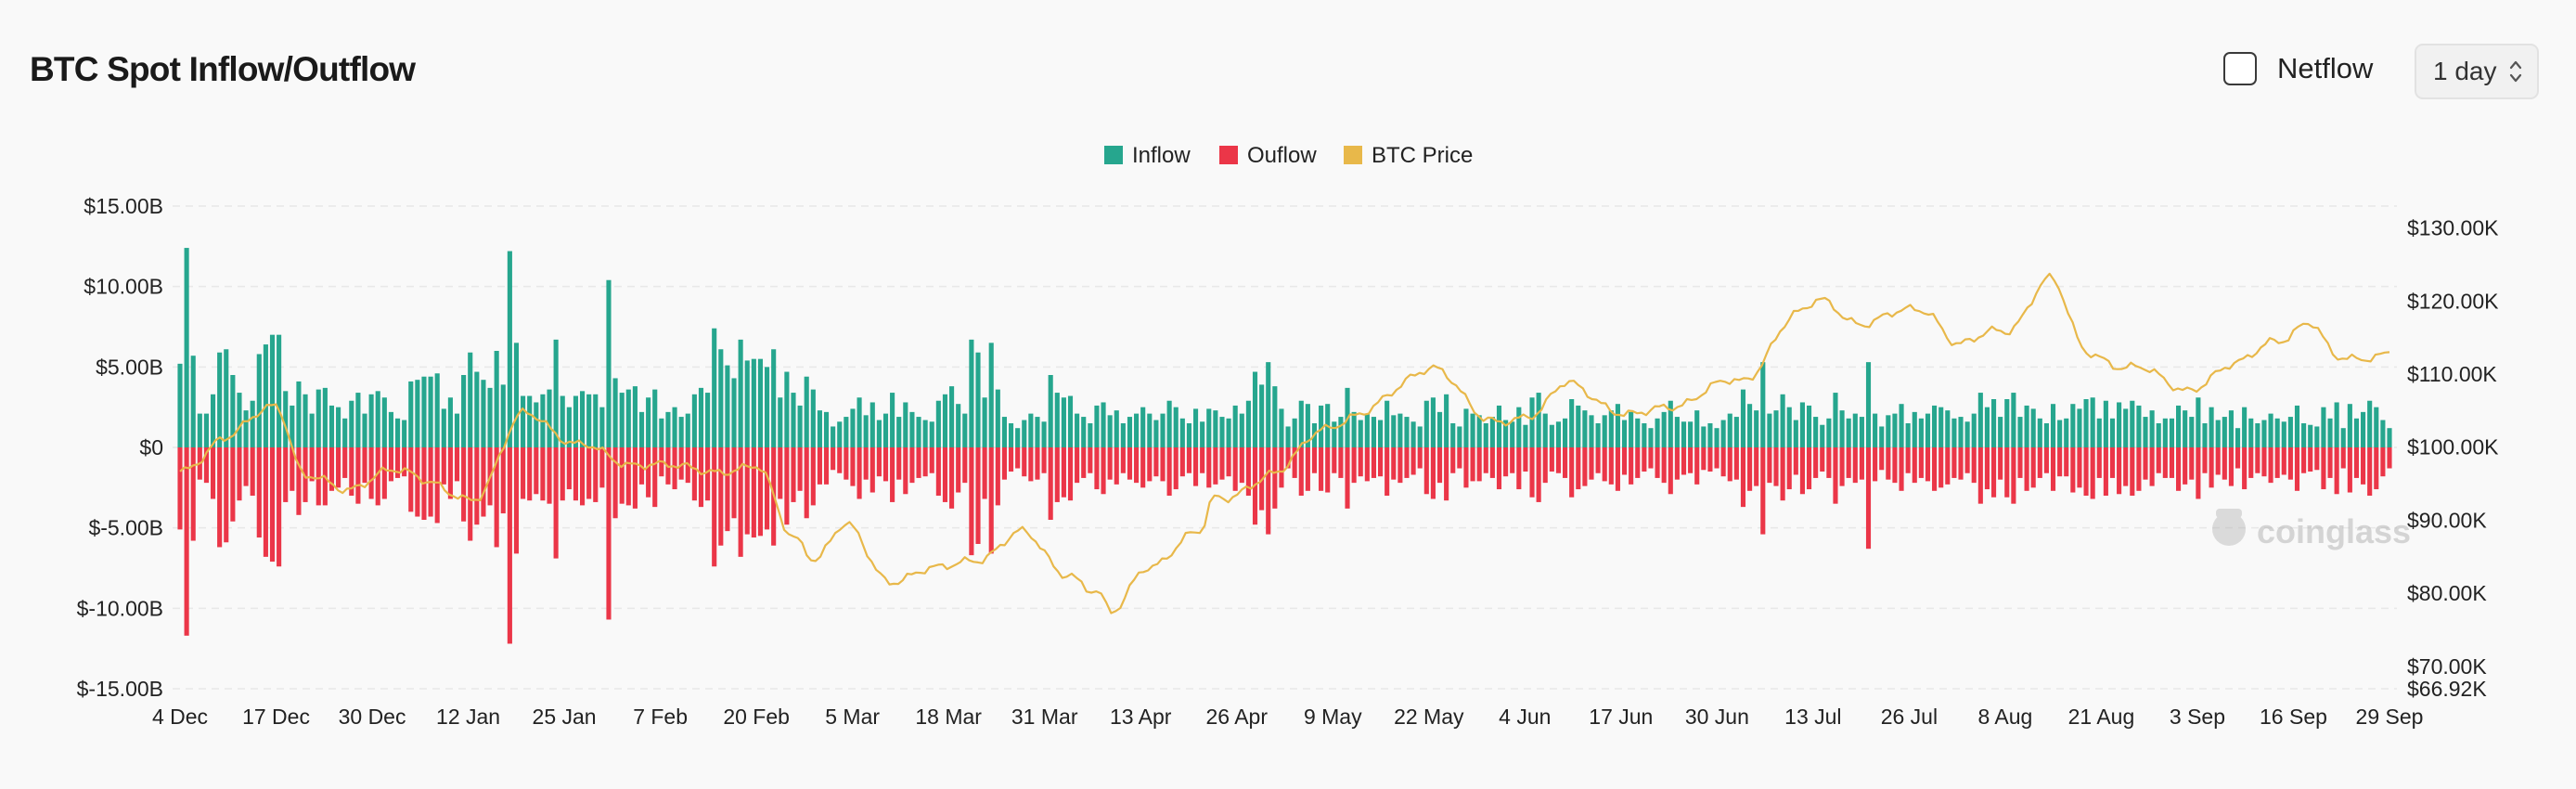 The width and height of the screenshot is (2576, 789). Describe the element at coordinates (1161, 155) in the screenshot. I see `legend-label: Inflow` at that location.